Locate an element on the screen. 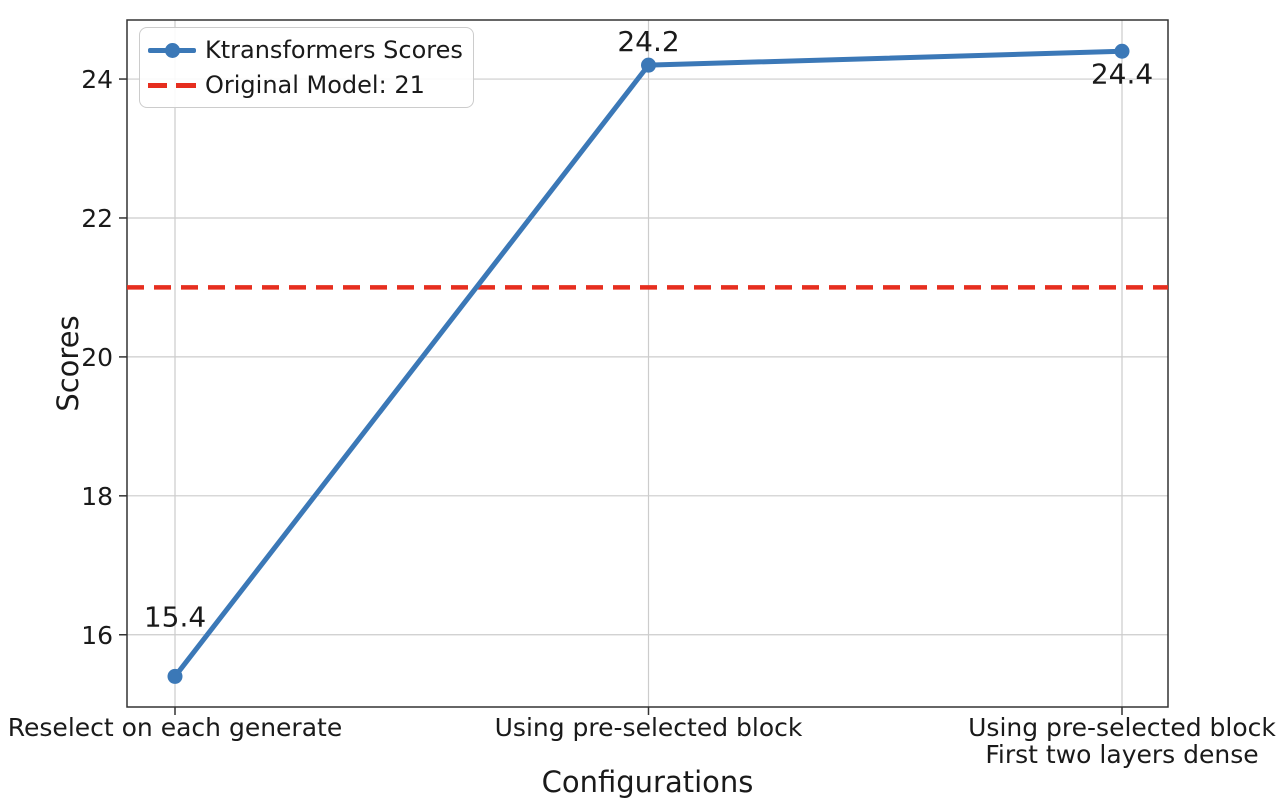  x-tick-label: Reselect on each generate is located at coordinates (175, 727).